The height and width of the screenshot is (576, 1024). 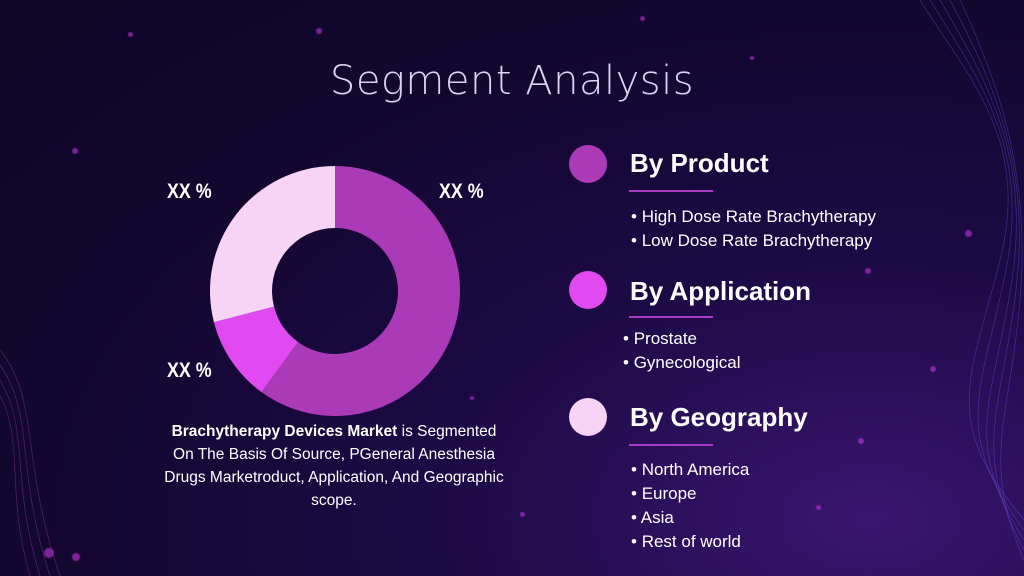 I want to click on segment-heading-application: By Application, so click(x=721, y=291).